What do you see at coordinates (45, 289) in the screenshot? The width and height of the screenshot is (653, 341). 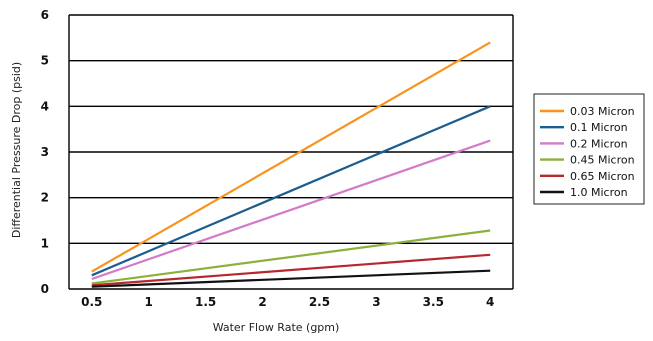 I see `y-tick-label: 0` at bounding box center [45, 289].